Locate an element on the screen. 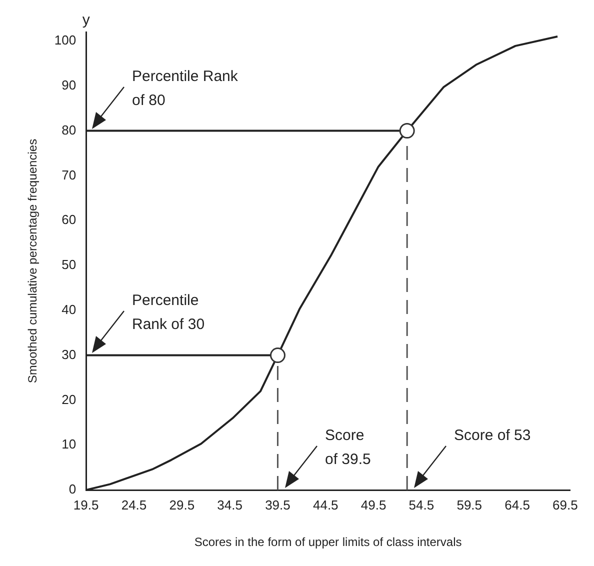 Image resolution: width=594 pixels, height=566 pixels. annotation: Score of 53 is located at coordinates (492, 436).